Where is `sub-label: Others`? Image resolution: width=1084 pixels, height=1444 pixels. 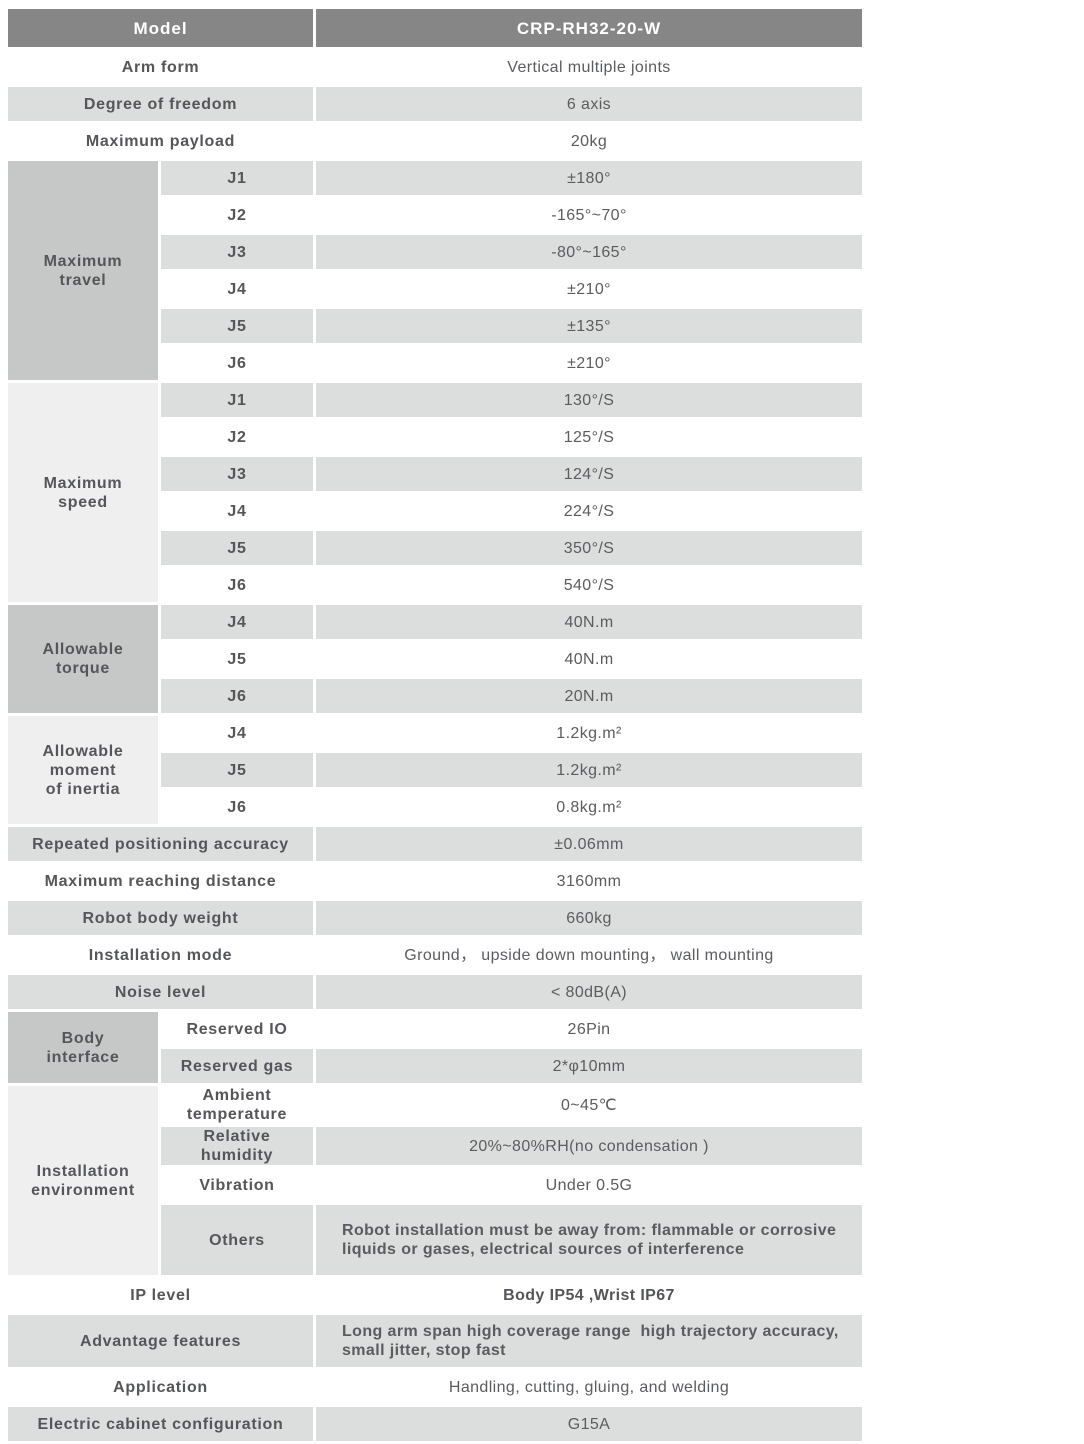
sub-label: Others is located at coordinates (237, 1240).